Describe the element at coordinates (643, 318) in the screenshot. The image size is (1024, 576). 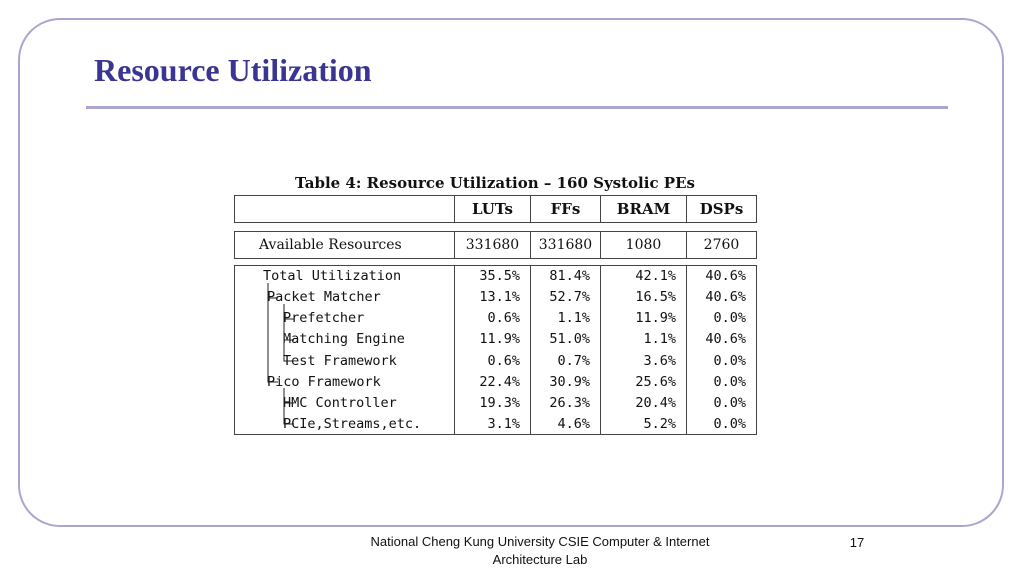
I see `cell-bram: 11.9%` at that location.